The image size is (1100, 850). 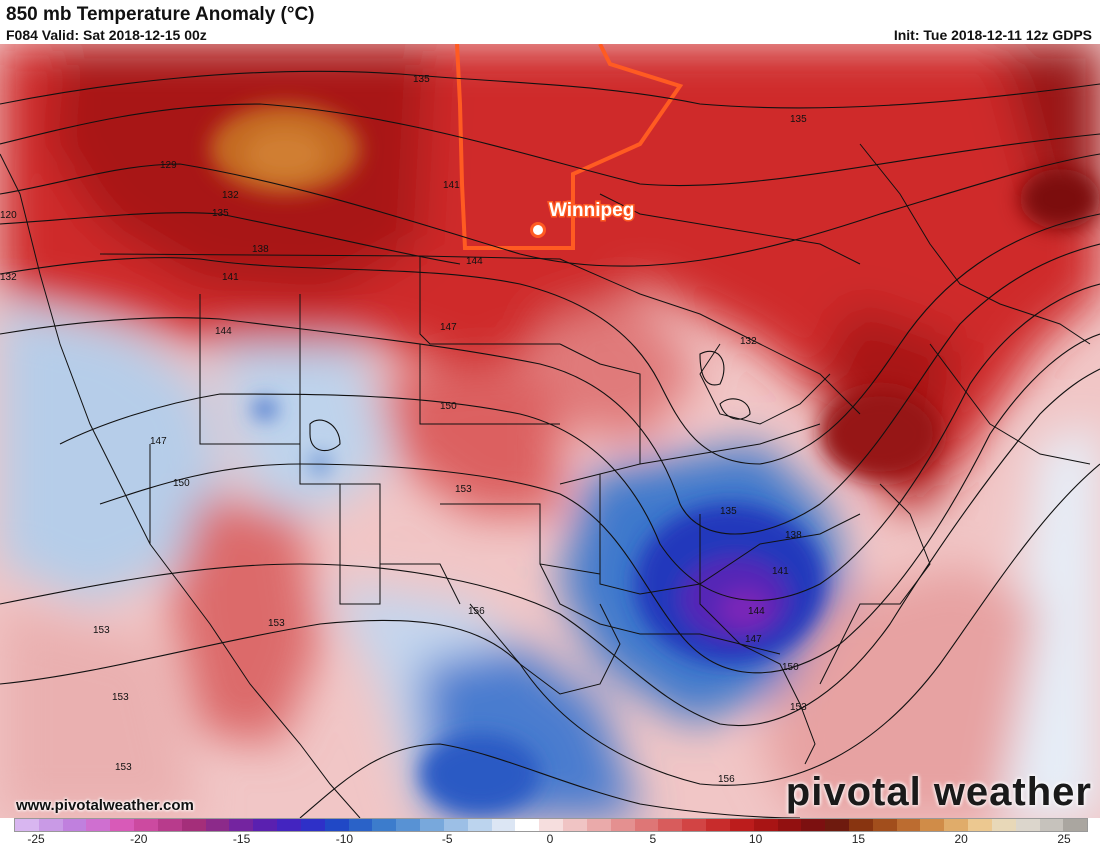 I want to click on colorbar-tick-label: 20, so click(x=961, y=839).